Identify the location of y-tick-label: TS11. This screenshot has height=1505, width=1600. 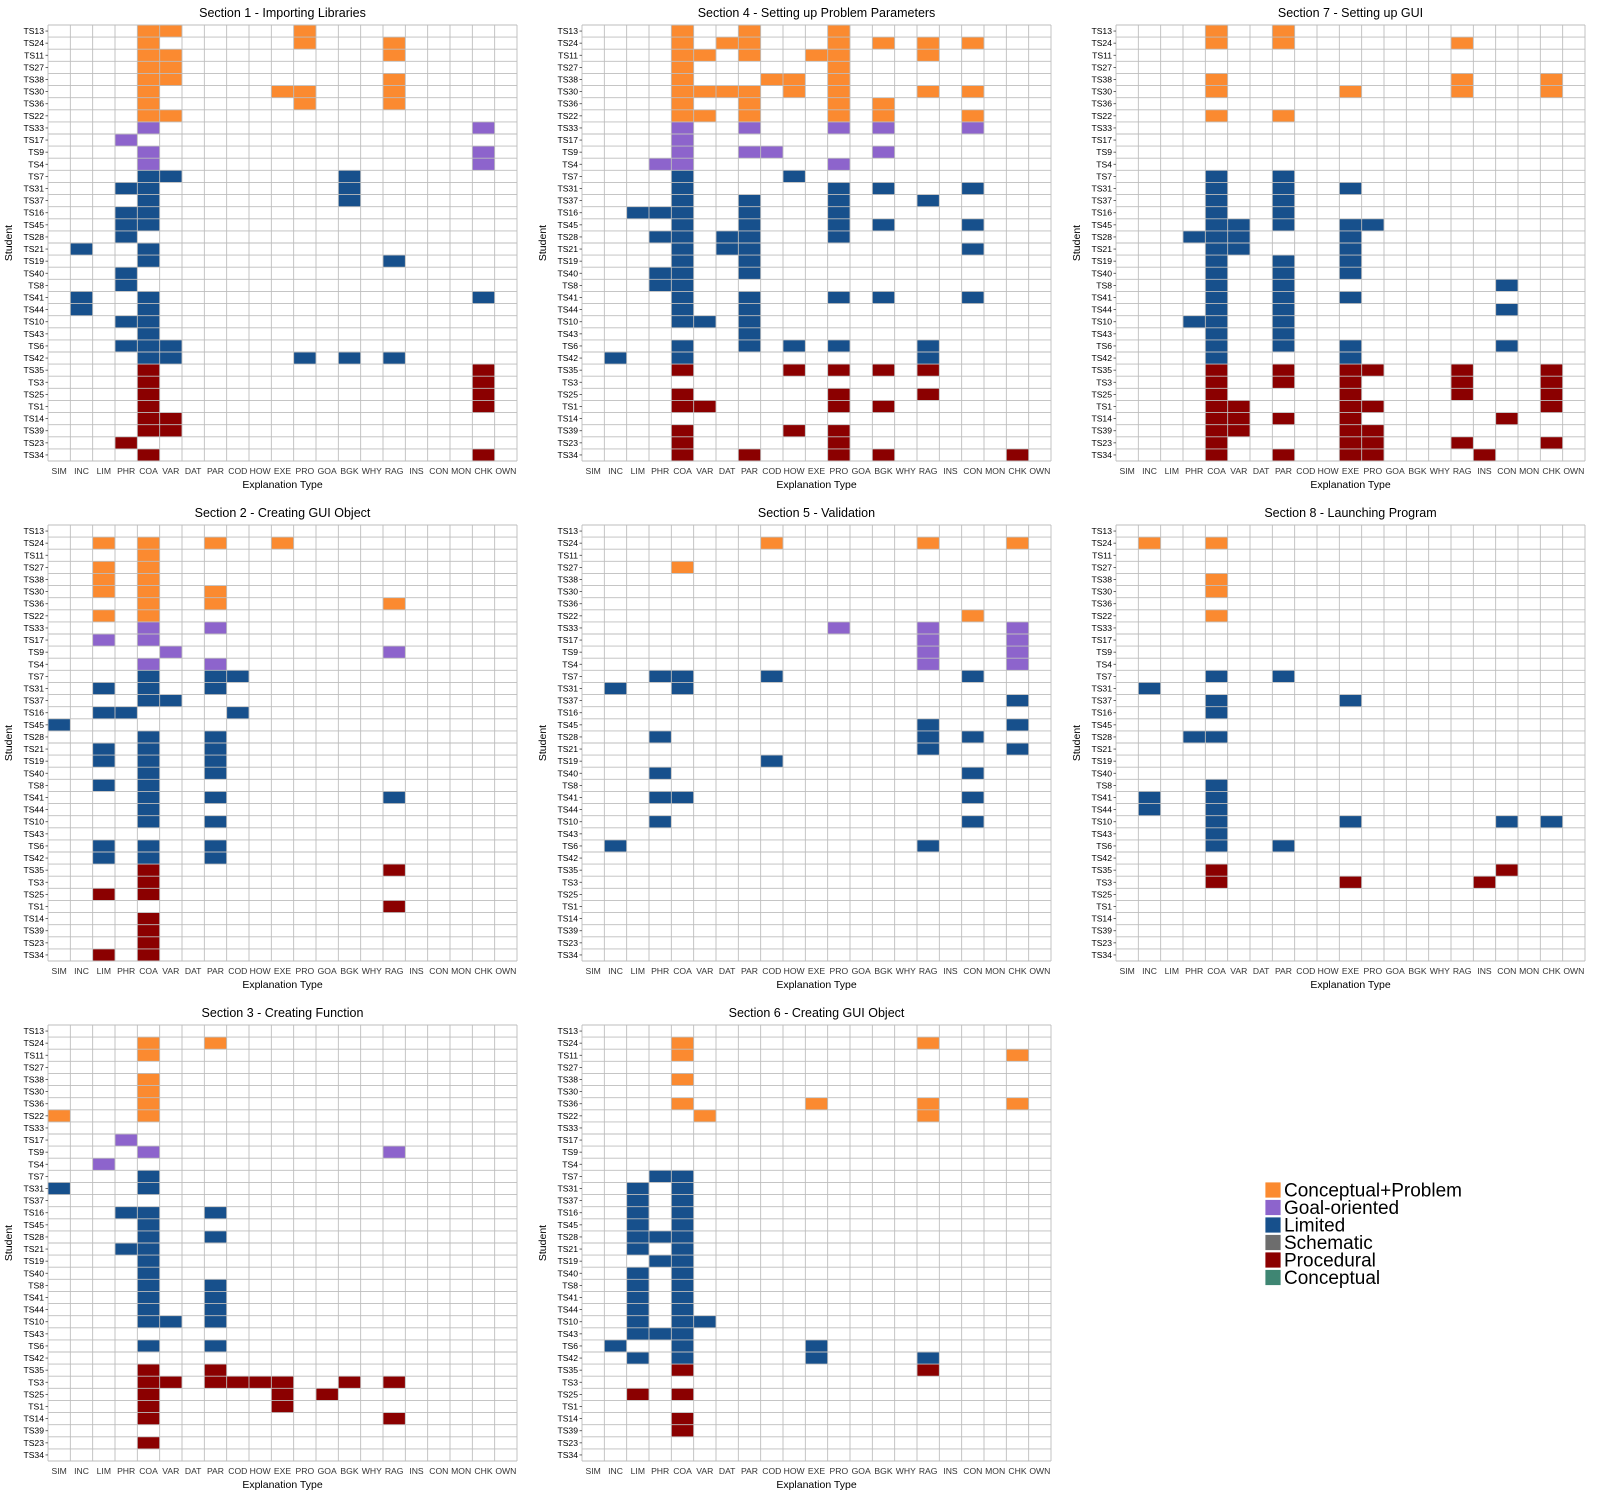
(1102, 55).